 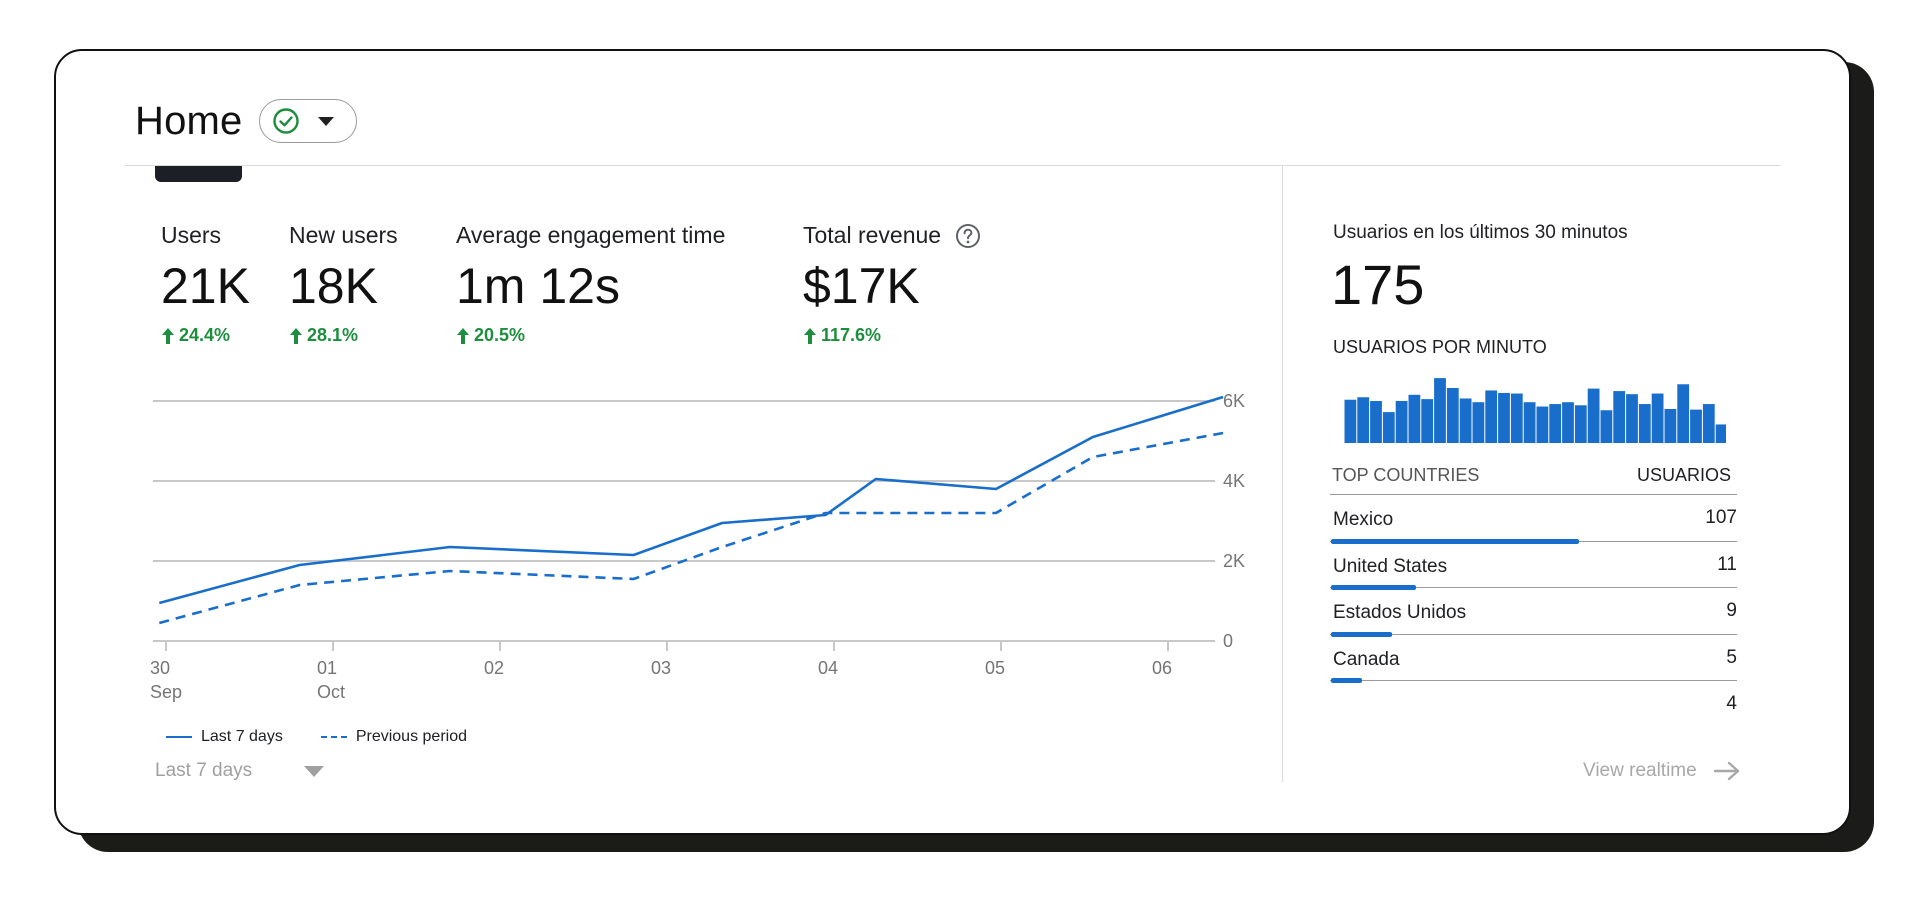 What do you see at coordinates (285, 121) in the screenshot?
I see `check-circle-icon` at bounding box center [285, 121].